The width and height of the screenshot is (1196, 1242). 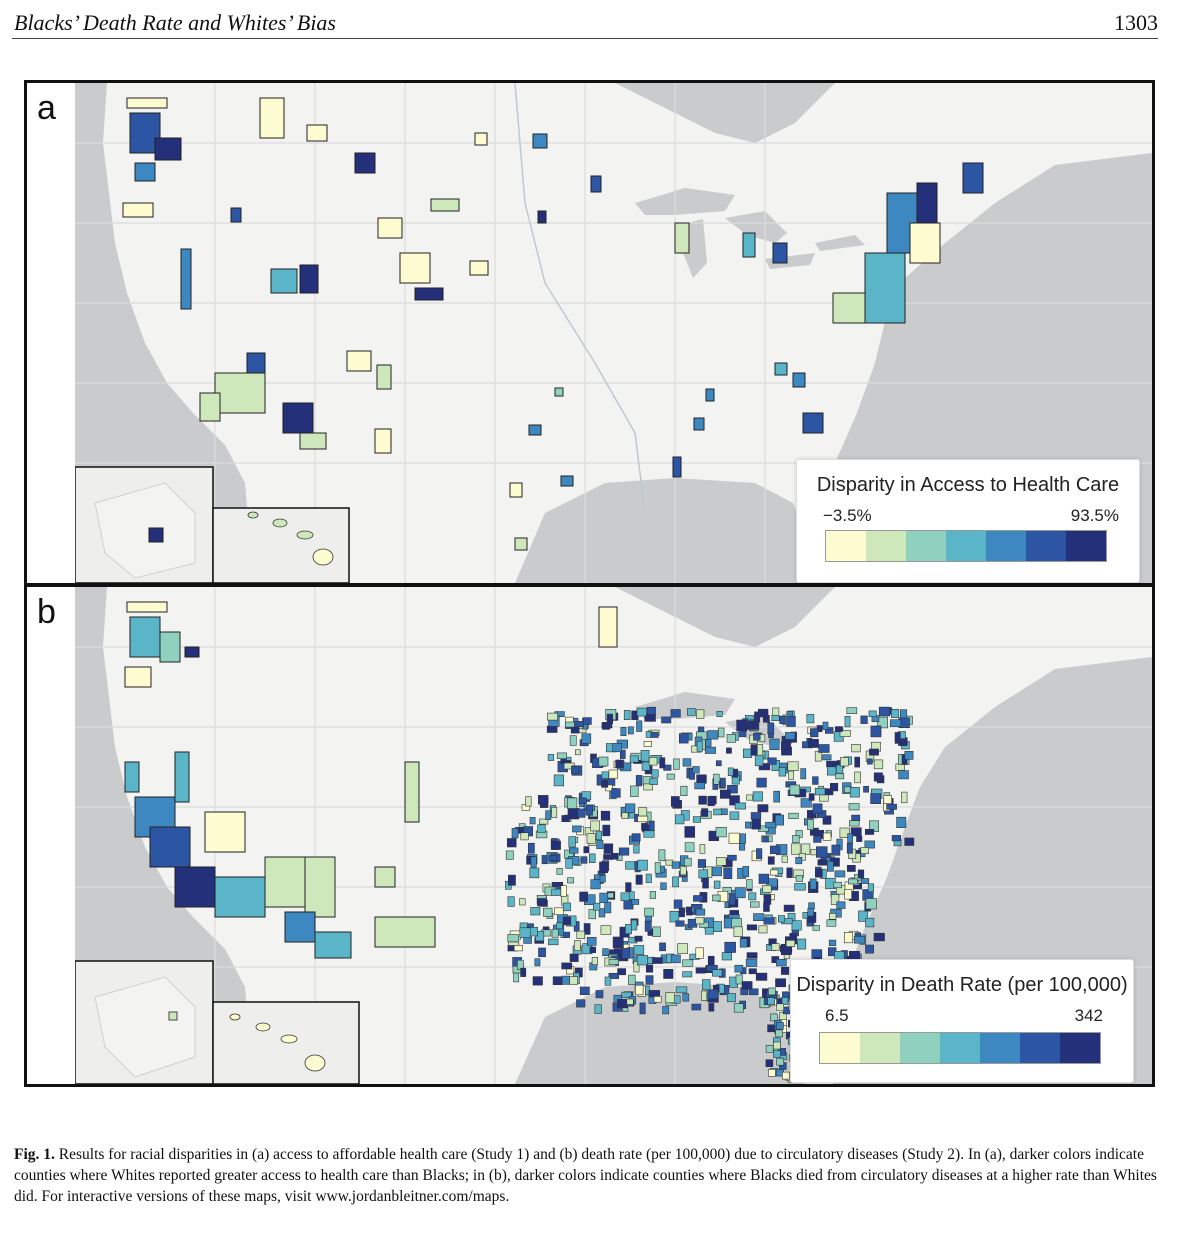 I want to click on running-title: Blacks’ Death Rate and Whites’ Bias, so click(x=175, y=22).